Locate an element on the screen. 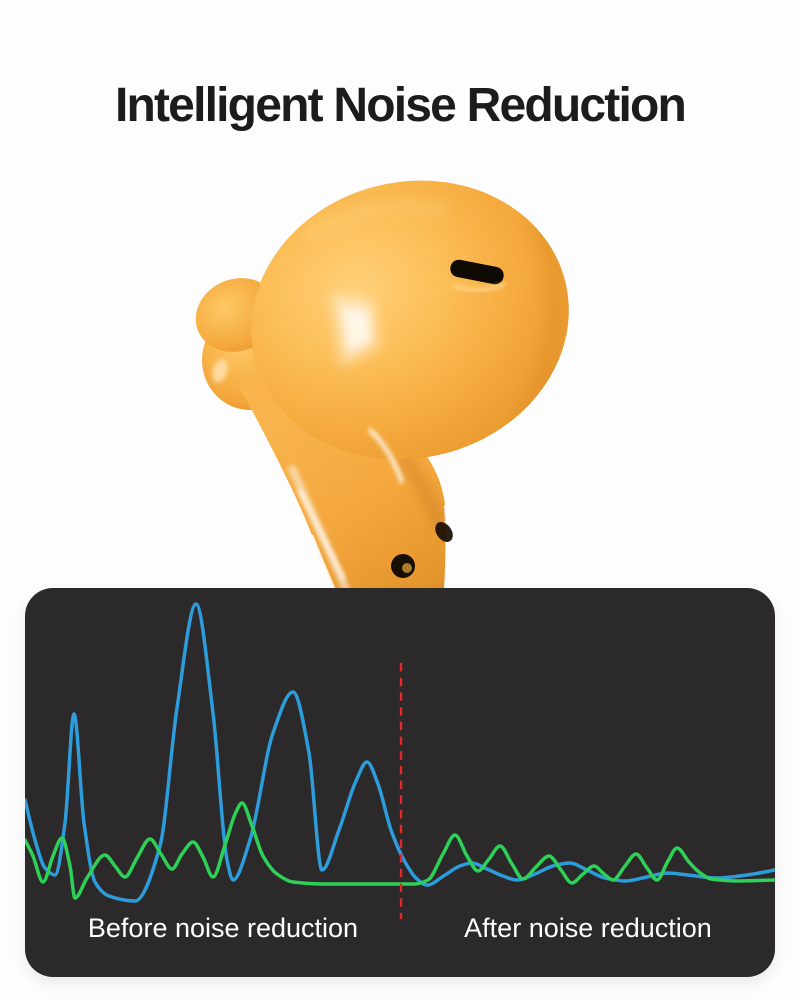  slot-rim-highlight is located at coordinates (479, 287).